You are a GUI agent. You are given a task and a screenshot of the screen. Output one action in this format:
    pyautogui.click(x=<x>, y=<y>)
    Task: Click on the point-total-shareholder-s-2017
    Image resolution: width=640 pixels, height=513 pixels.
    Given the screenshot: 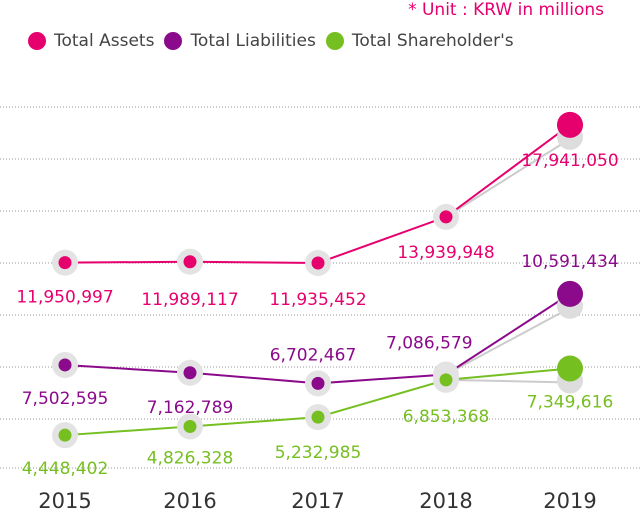 What is the action you would take?
    pyautogui.click(x=318, y=417)
    